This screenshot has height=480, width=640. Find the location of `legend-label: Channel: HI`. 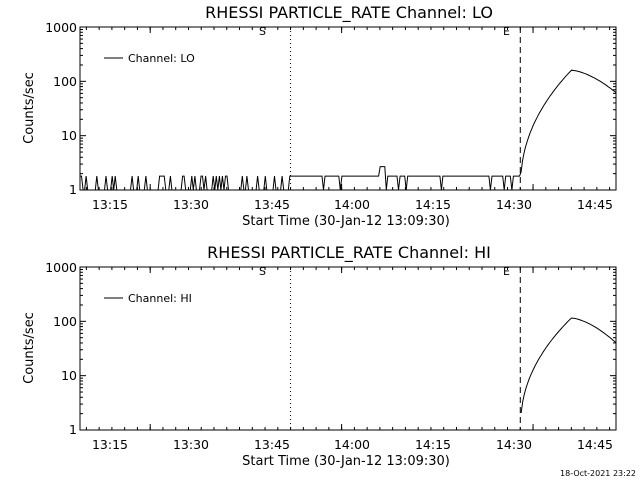

legend-label: Channel: HI is located at coordinates (160, 298).